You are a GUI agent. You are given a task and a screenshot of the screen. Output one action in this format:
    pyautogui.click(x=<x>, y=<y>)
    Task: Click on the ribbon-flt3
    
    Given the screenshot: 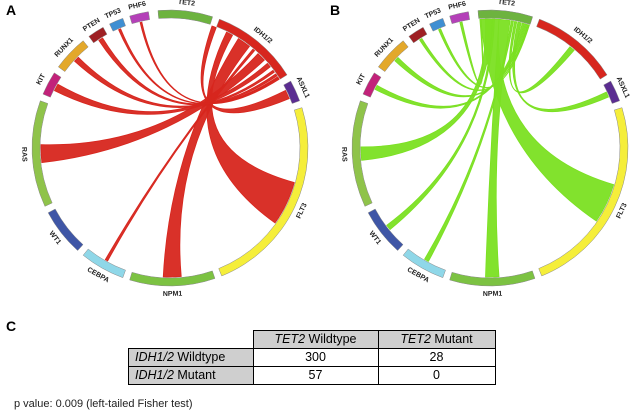 What is the action you would take?
    pyautogui.click(x=250, y=127)
    